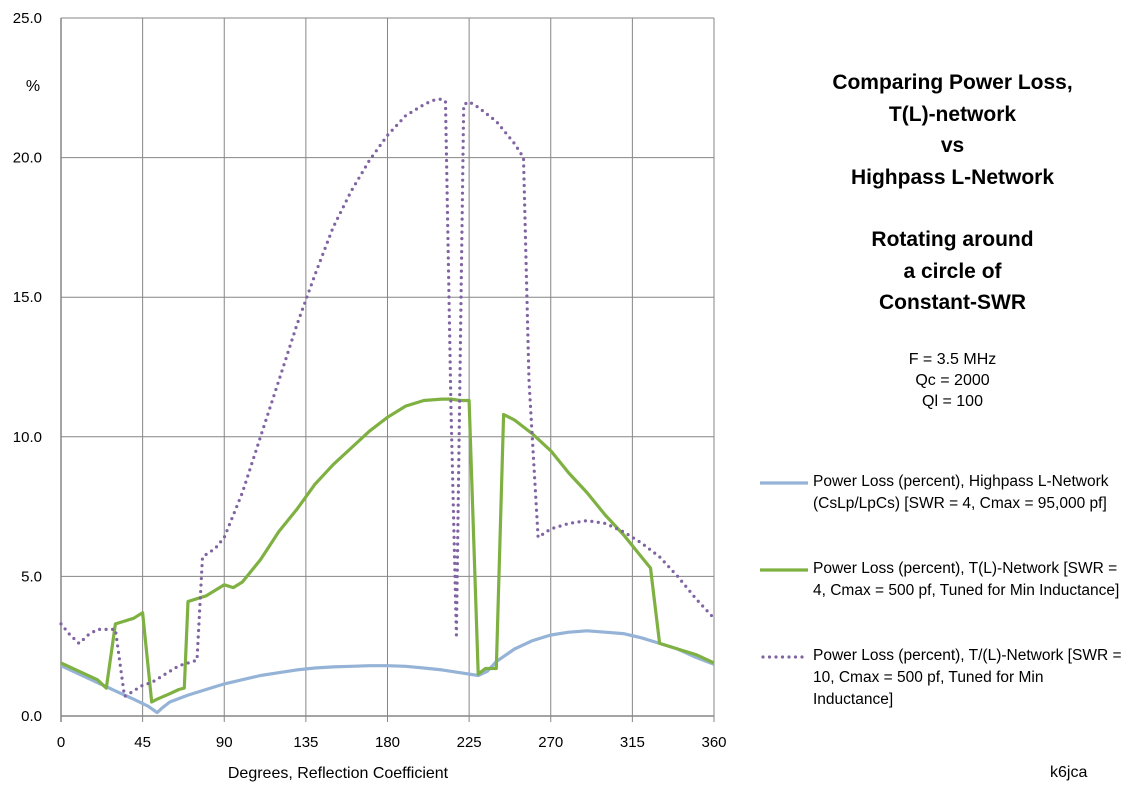 Image resolution: width=1133 pixels, height=796 pixels. Describe the element at coordinates (952, 271) in the screenshot. I see `side-title-line: a circle of` at that location.